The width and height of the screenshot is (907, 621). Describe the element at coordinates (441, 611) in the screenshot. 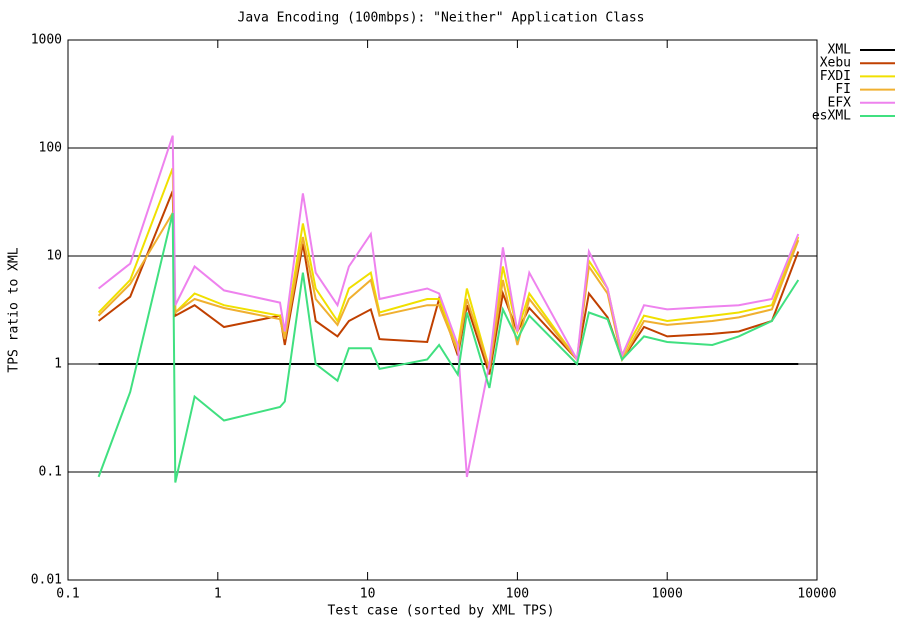

I see `x-axis-label: Test case (sorted by XML TPS)` at that location.